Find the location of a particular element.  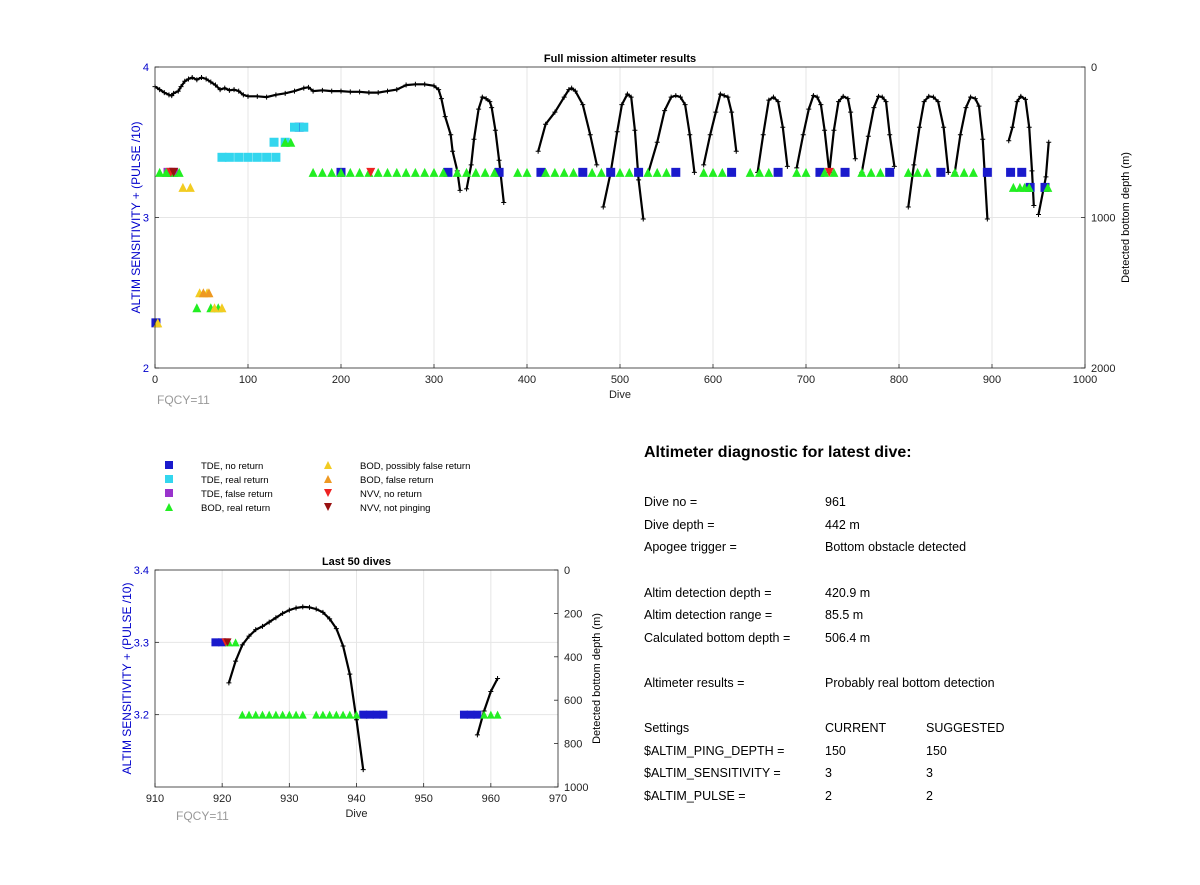

sensitivity-label: $ALTIM_SENSITIVITY = is located at coordinates (712, 773).